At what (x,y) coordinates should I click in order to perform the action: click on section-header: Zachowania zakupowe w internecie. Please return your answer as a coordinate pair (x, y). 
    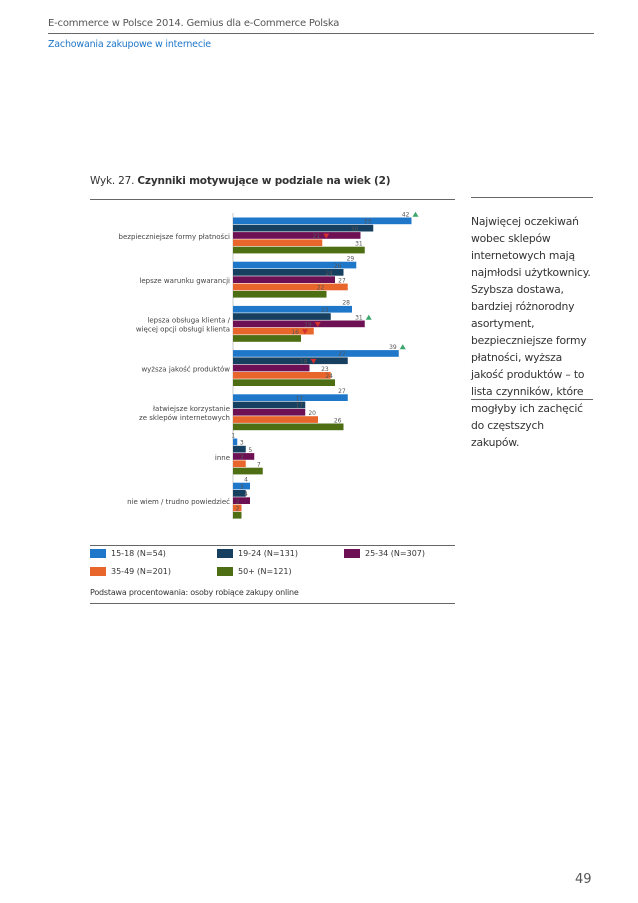
    Looking at the image, I should click on (129, 44).